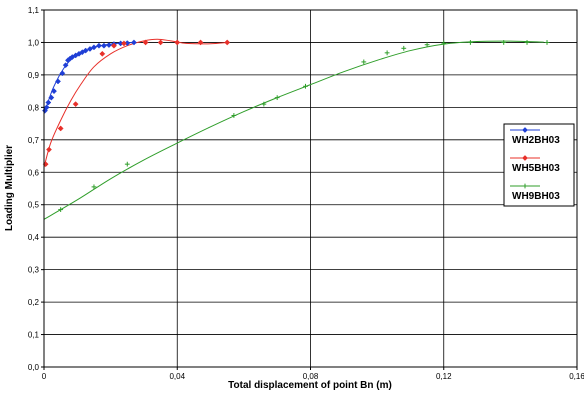 The height and width of the screenshot is (394, 584). Describe the element at coordinates (44, 376) in the screenshot. I see `x-tick-label: 0` at that location.